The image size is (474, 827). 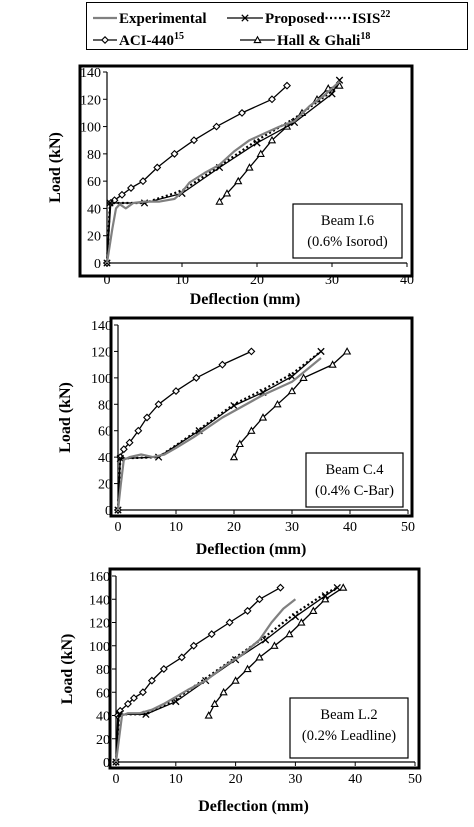 I want to click on legend-proposed-marker, so click(x=245, y=18).